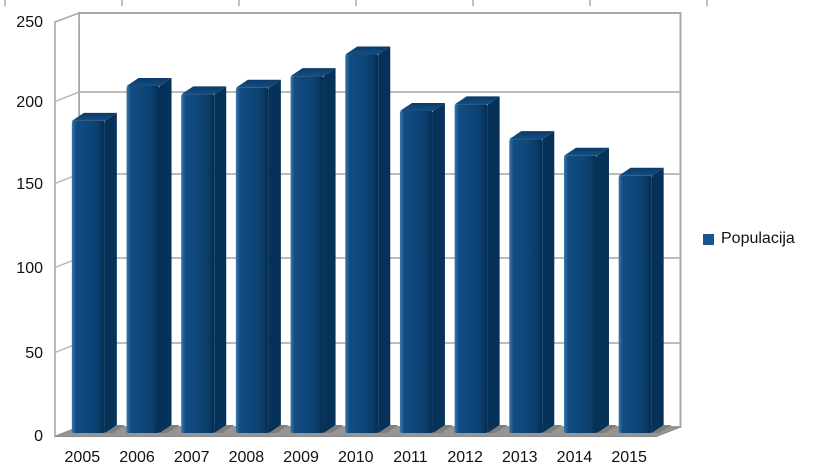  What do you see at coordinates (247, 457) in the screenshot?
I see `x-tick-label-2008: 2008` at bounding box center [247, 457].